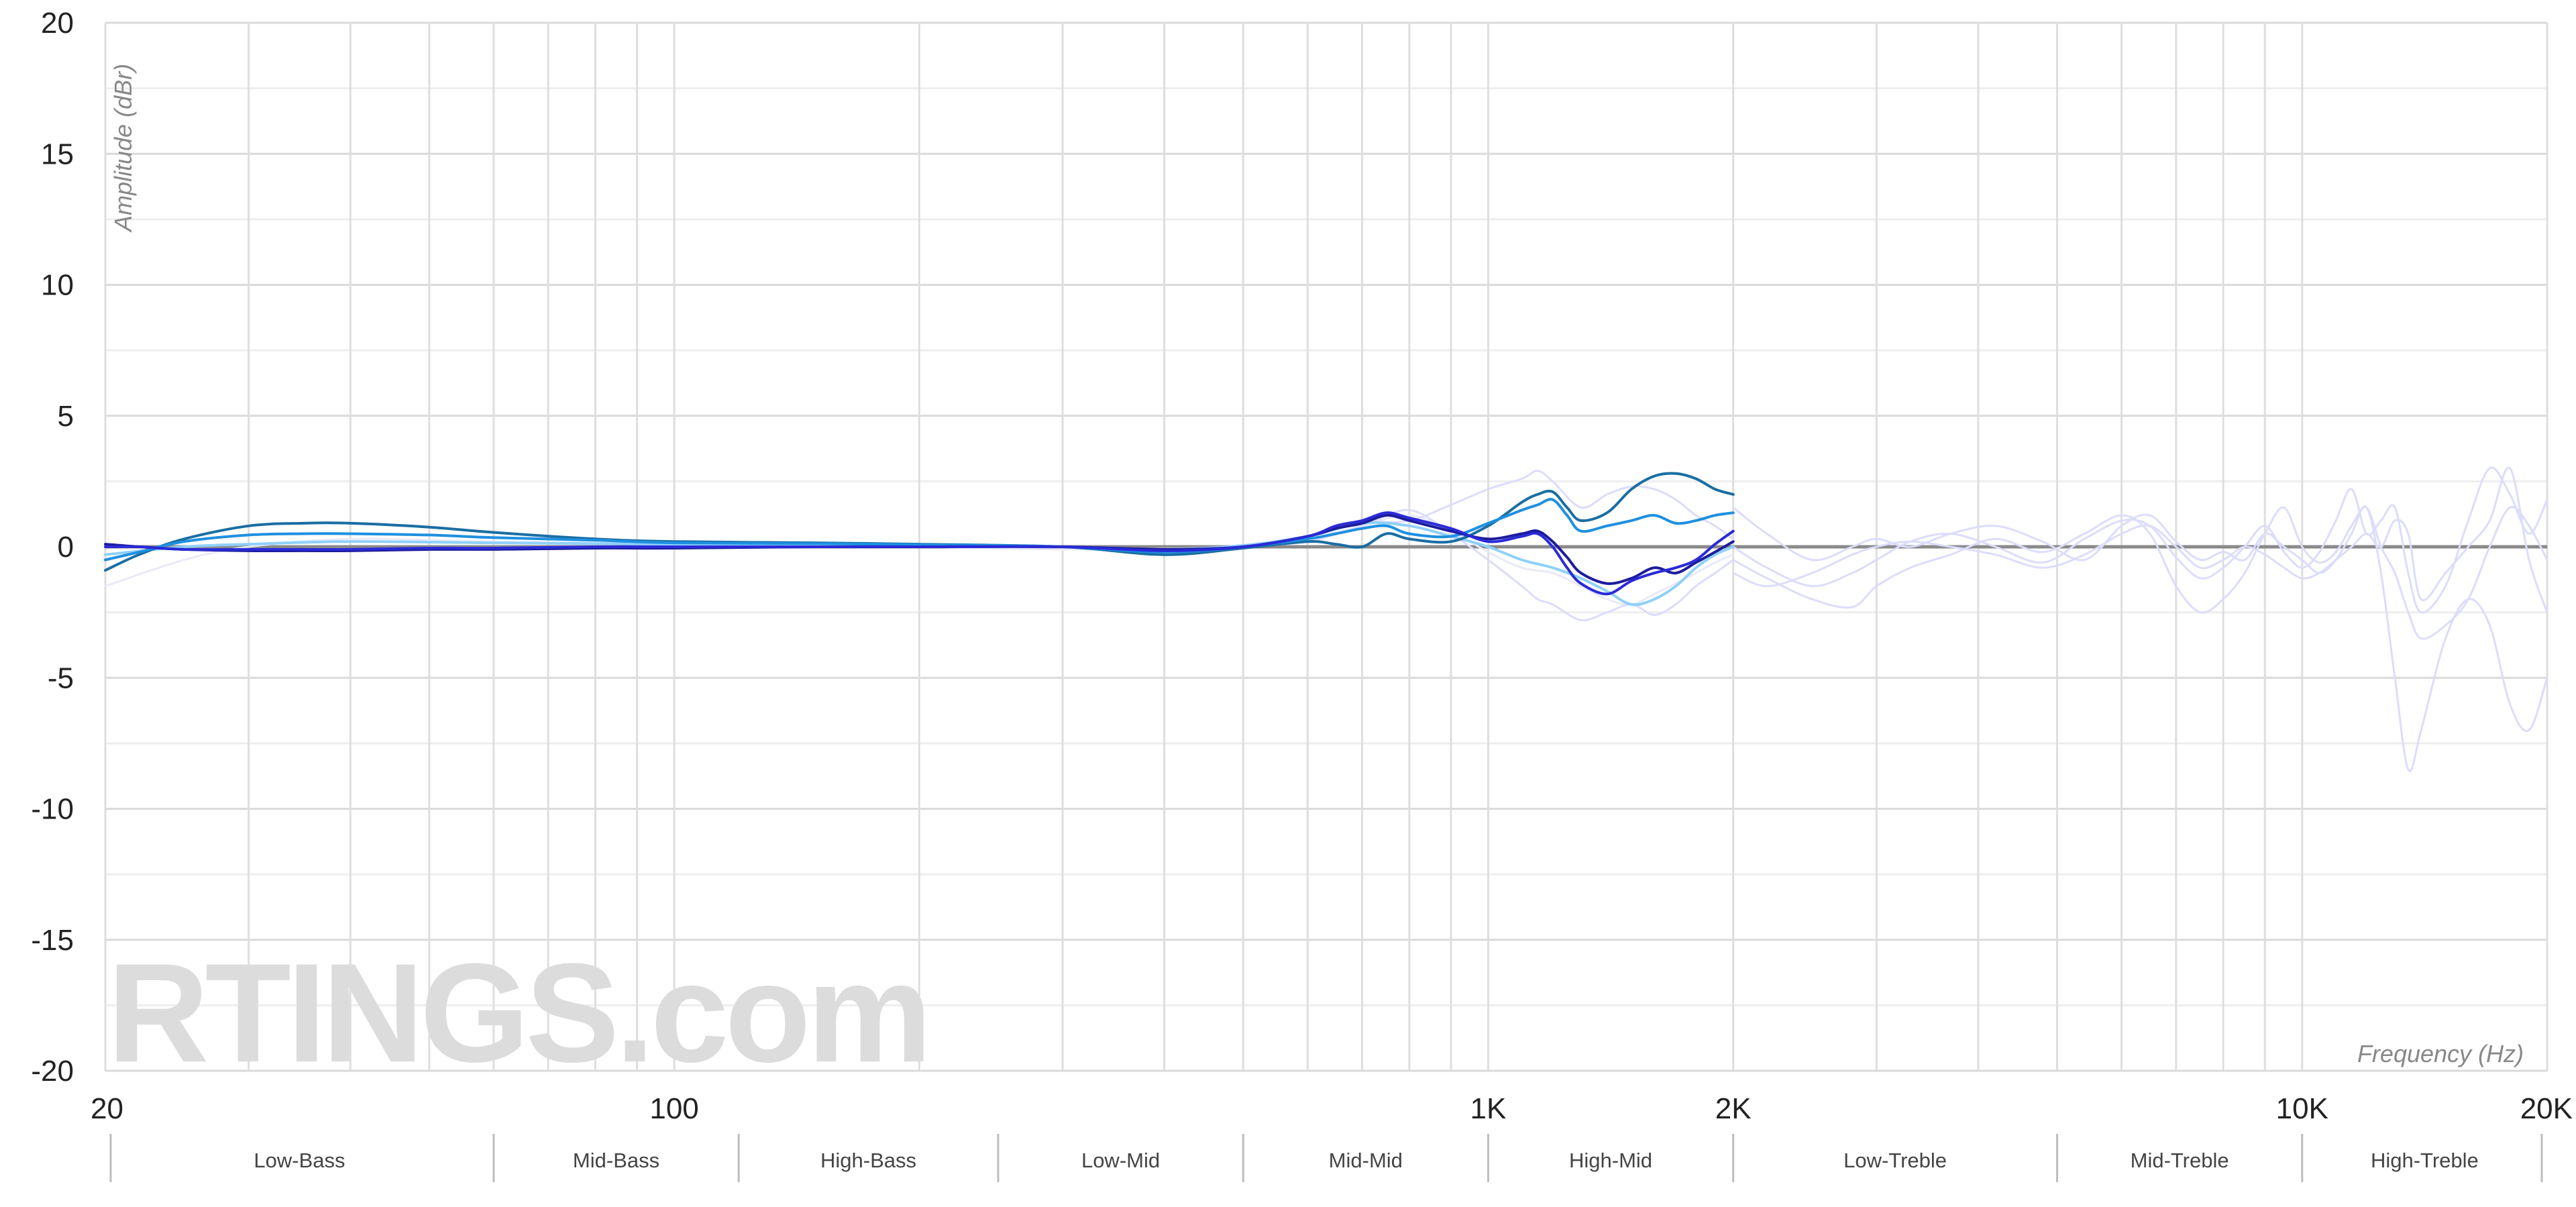 The width and height of the screenshot is (2576, 1207). I want to click on y-tick-label: 15, so click(57, 154).